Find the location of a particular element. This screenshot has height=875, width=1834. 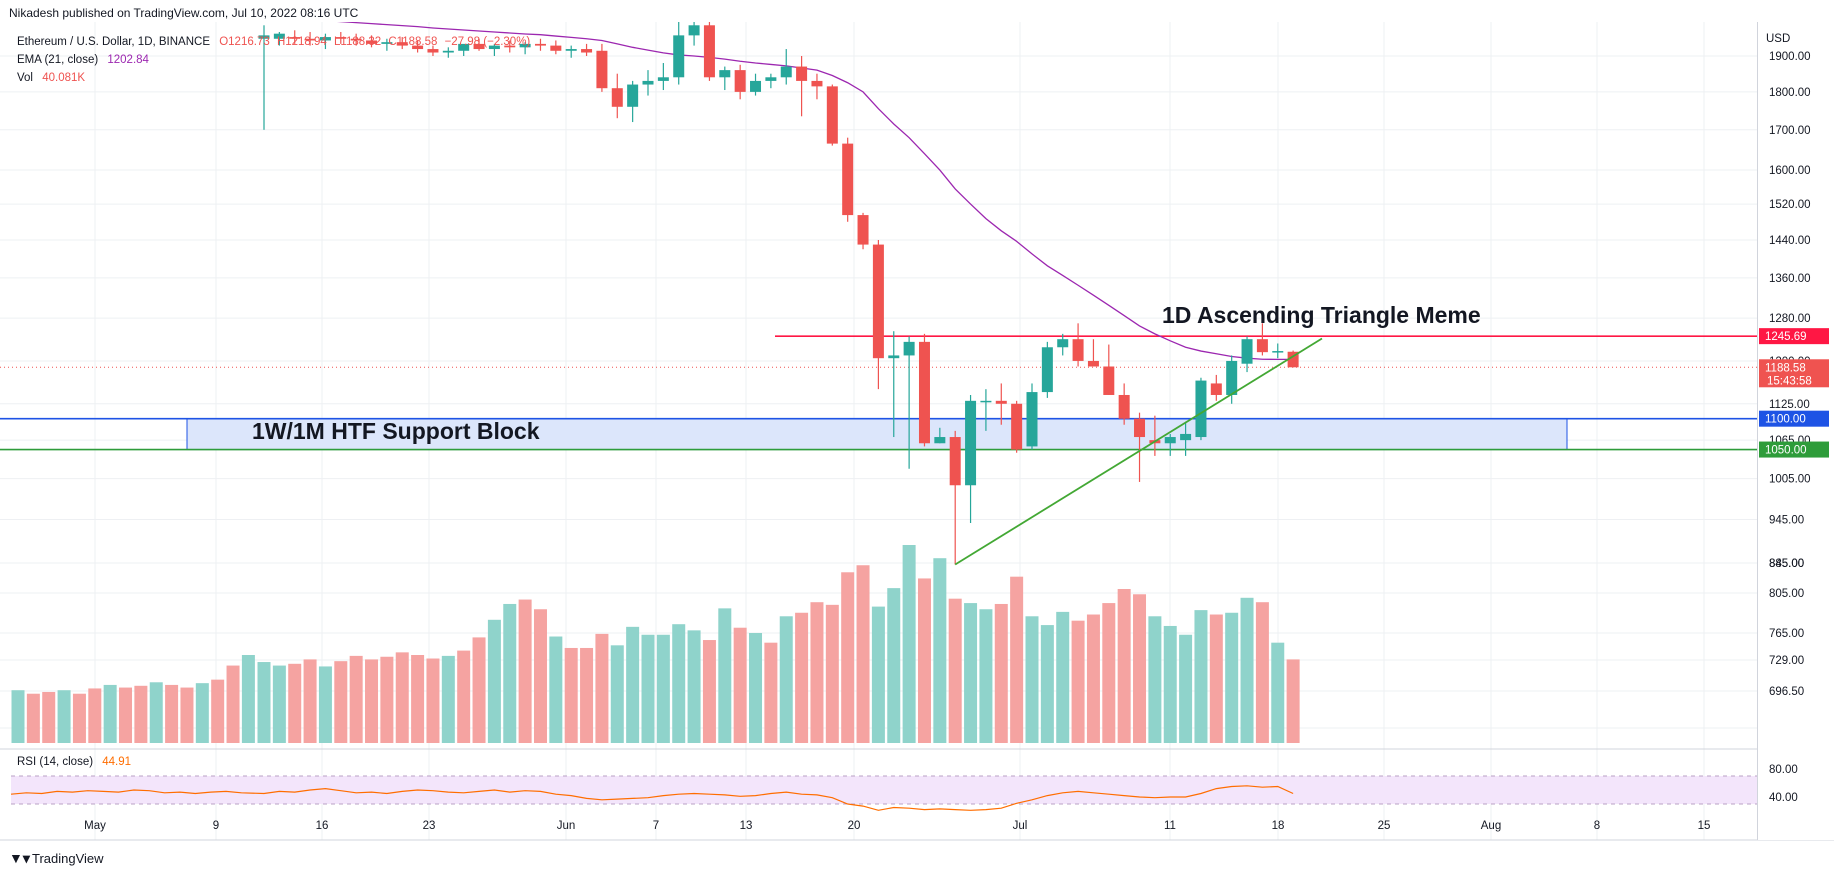

support-block is located at coordinates (877, 434).